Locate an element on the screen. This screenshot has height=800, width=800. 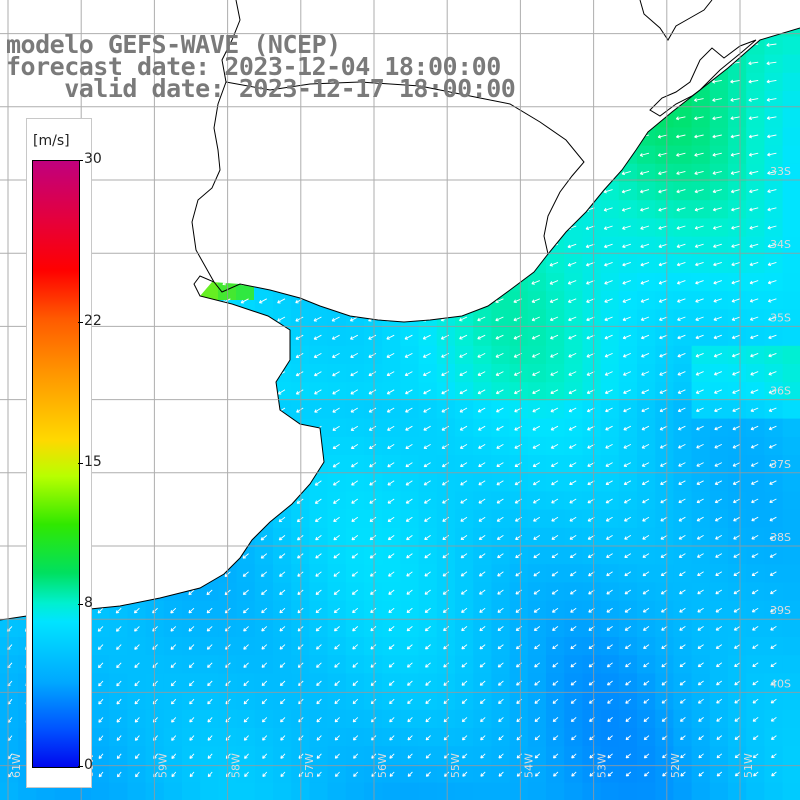
longitude-label: 56W is located at coordinates (382, 765).